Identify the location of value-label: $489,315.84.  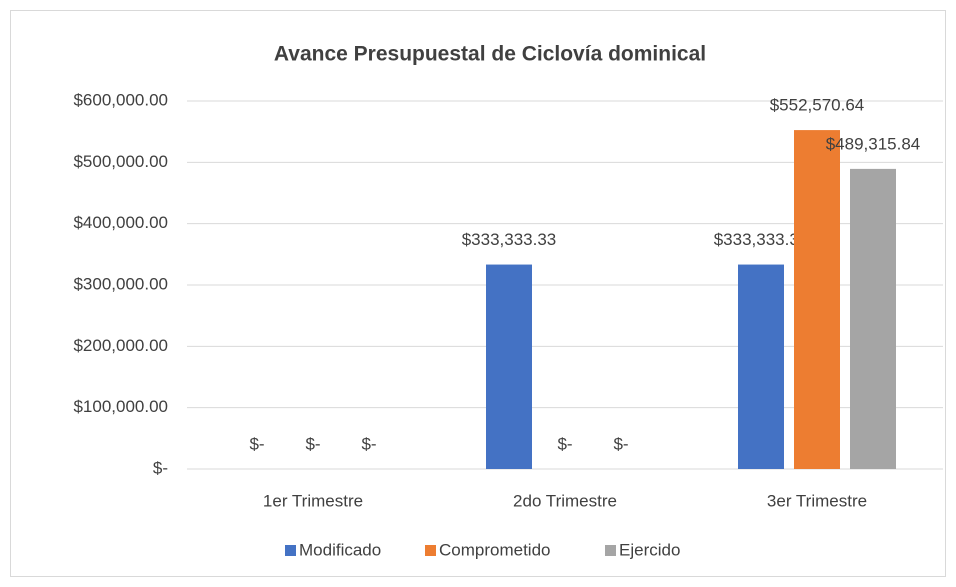
(873, 143).